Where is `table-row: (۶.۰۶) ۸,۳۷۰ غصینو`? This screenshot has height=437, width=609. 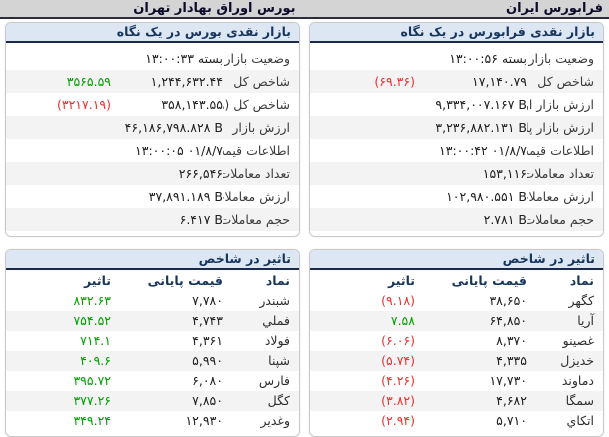 table-row: (۶.۰۶) ۸,۳۷۰ غصینو is located at coordinates (456, 341).